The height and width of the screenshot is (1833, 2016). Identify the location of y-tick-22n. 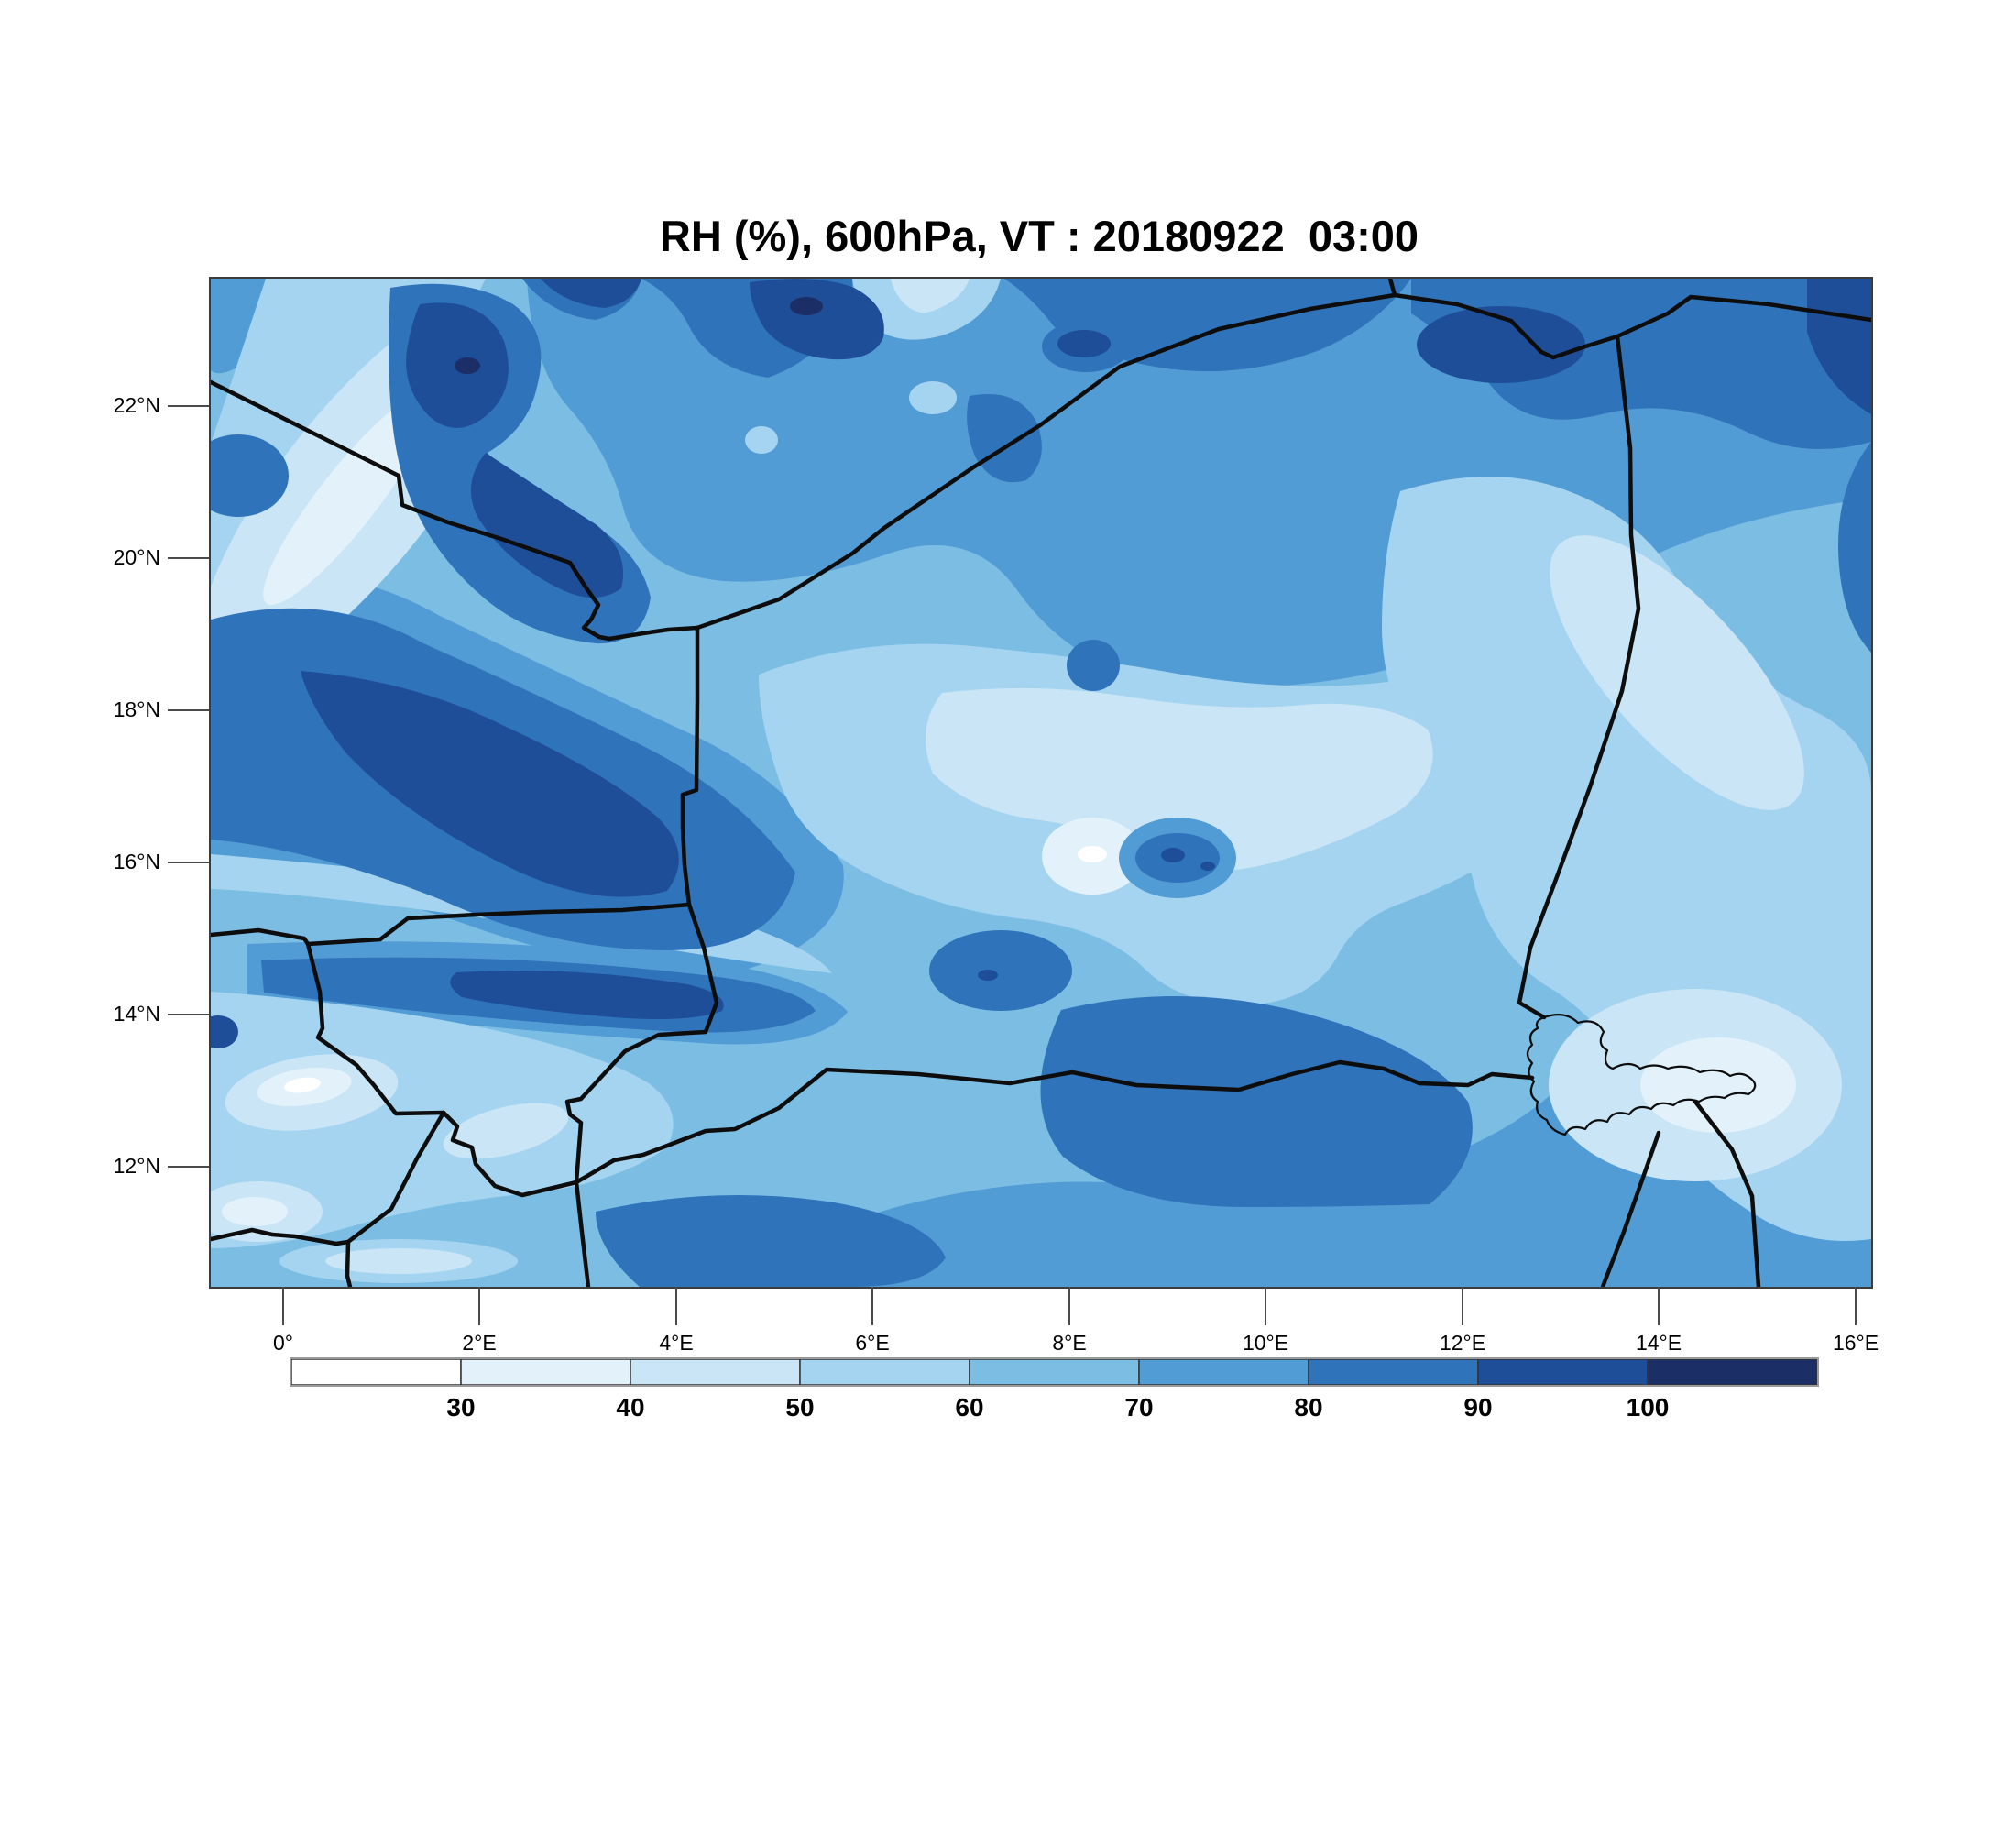
(188, 406).